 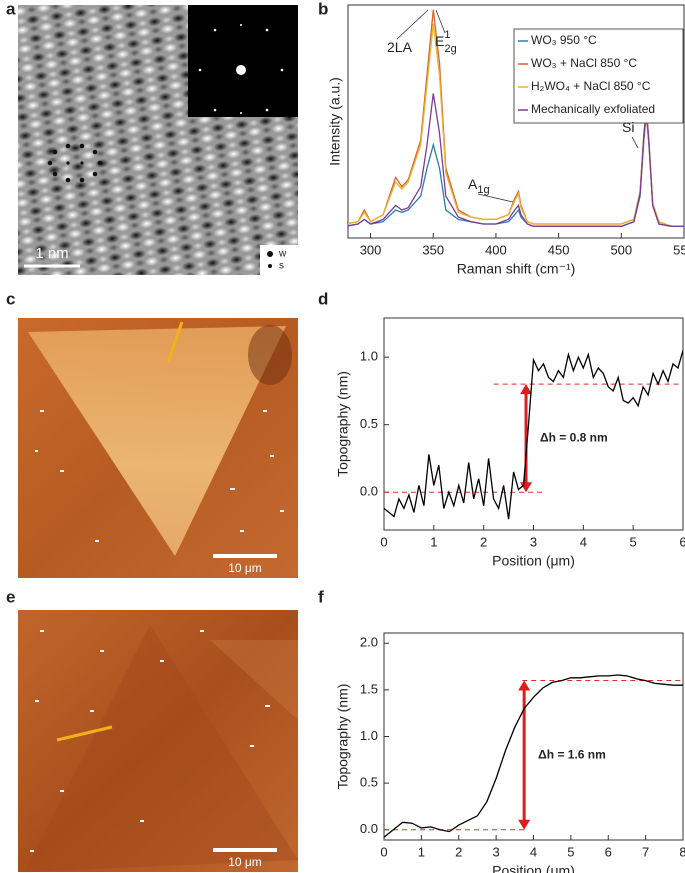 I want to click on atom-ring, so click(x=75, y=163).